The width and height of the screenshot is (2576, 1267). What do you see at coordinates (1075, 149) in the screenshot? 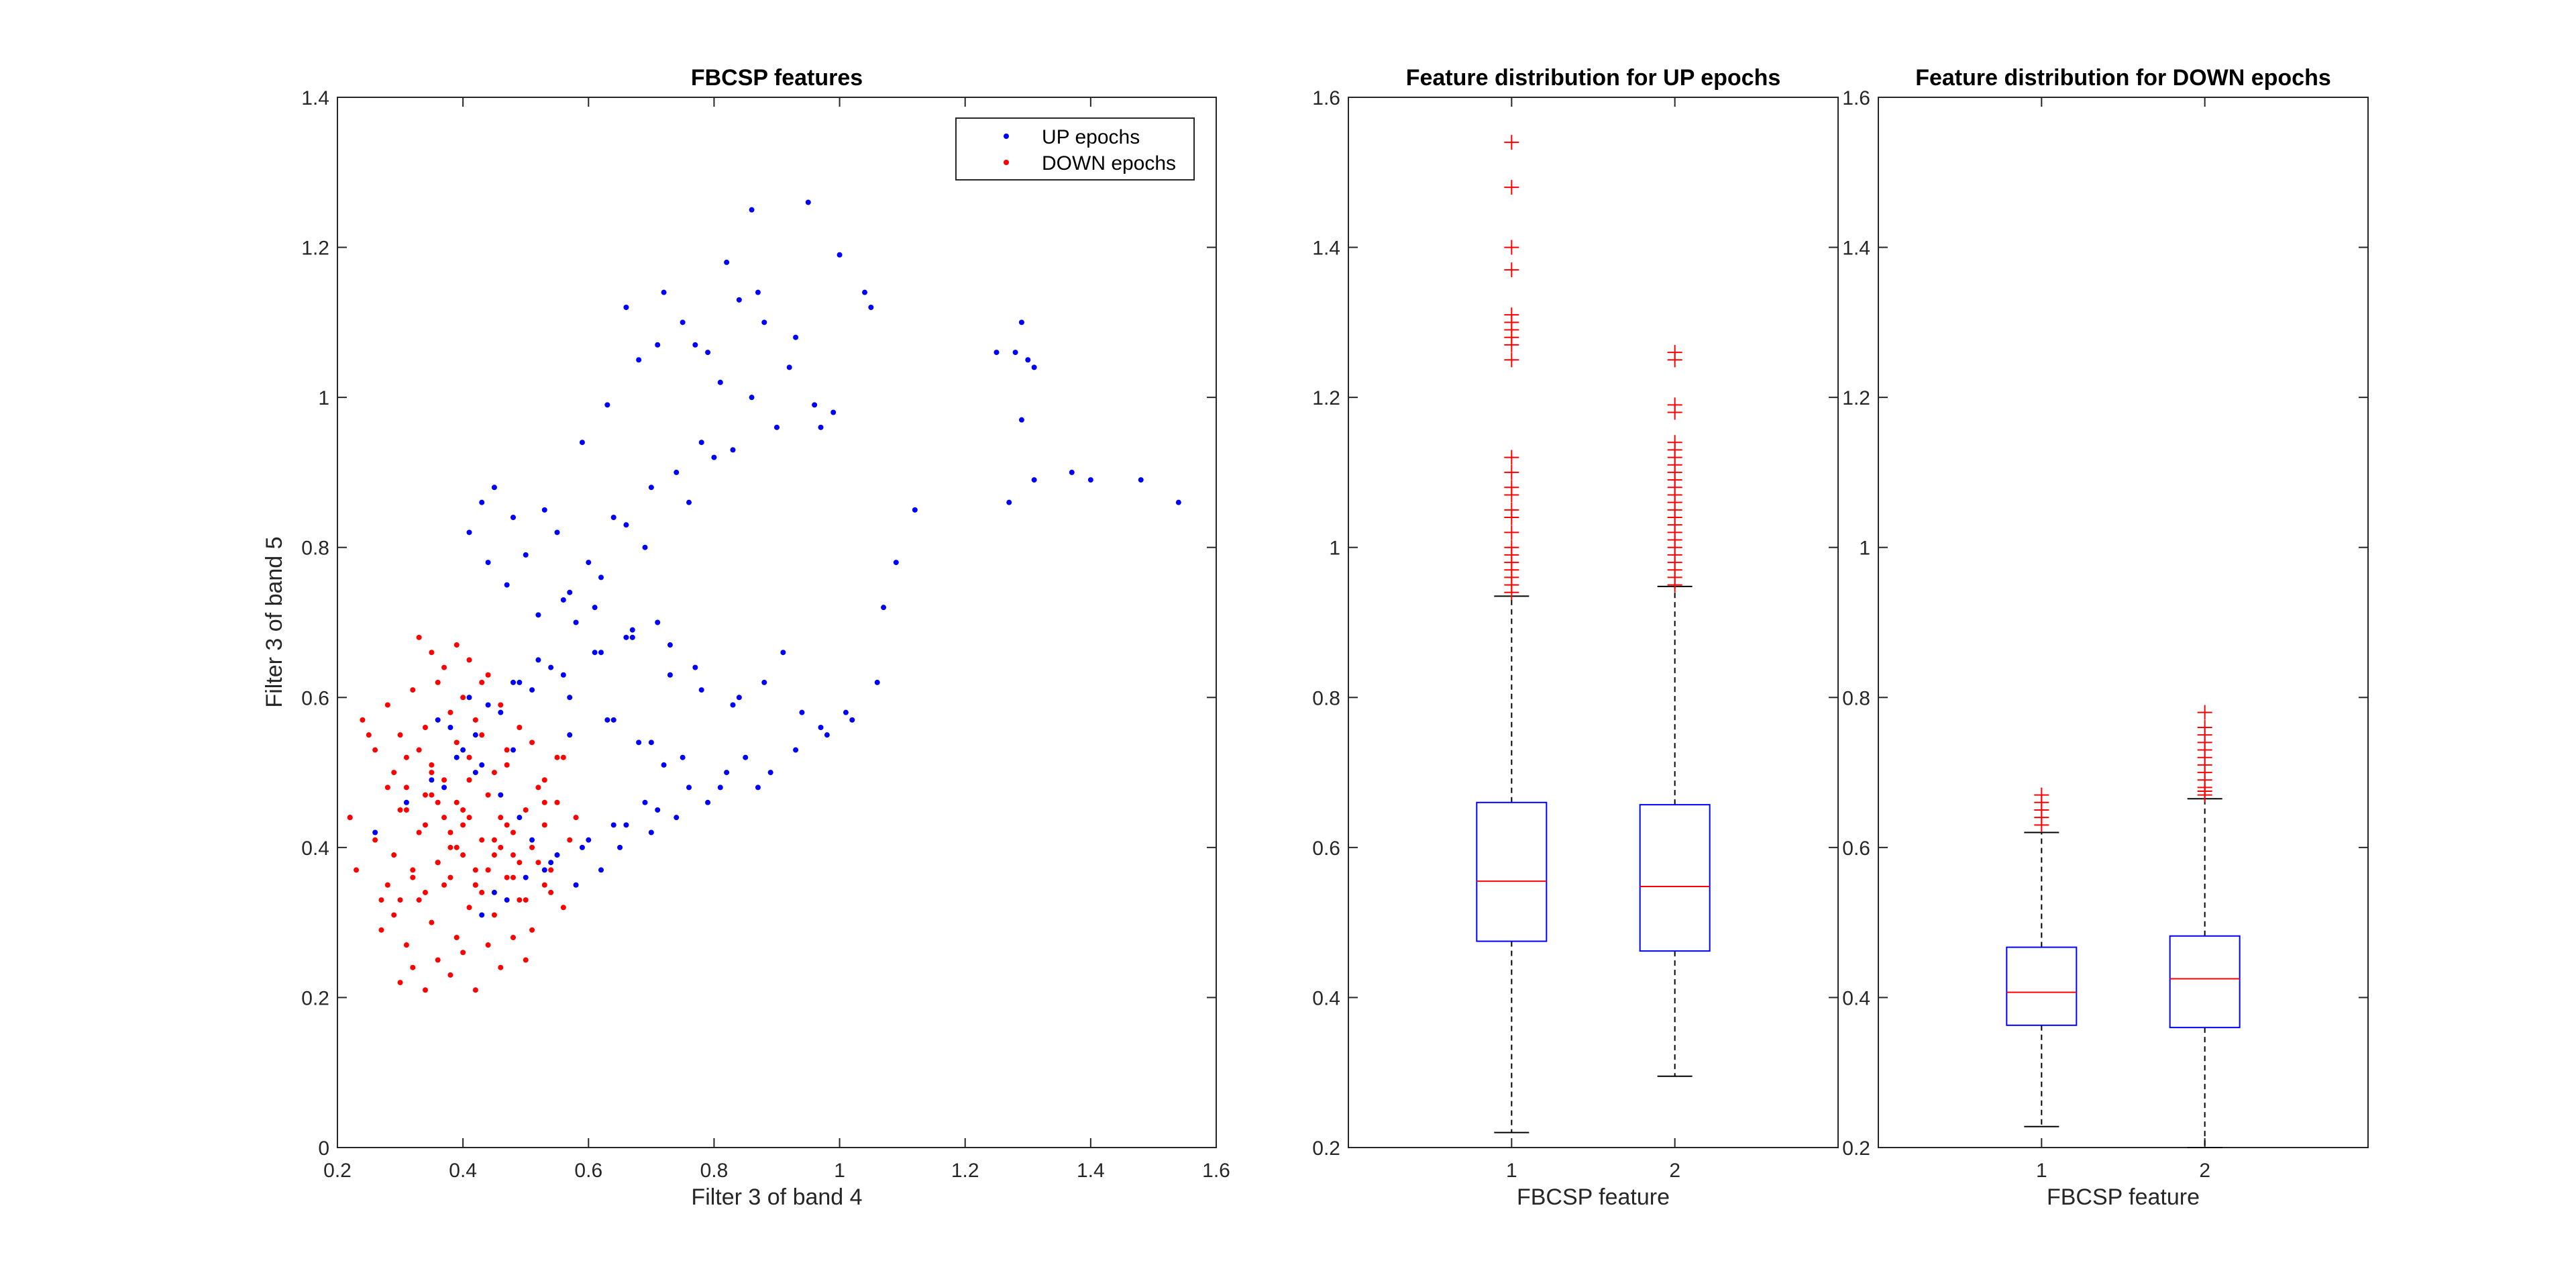
I see `scatter-legend: UP epochs DOWN epochs` at bounding box center [1075, 149].